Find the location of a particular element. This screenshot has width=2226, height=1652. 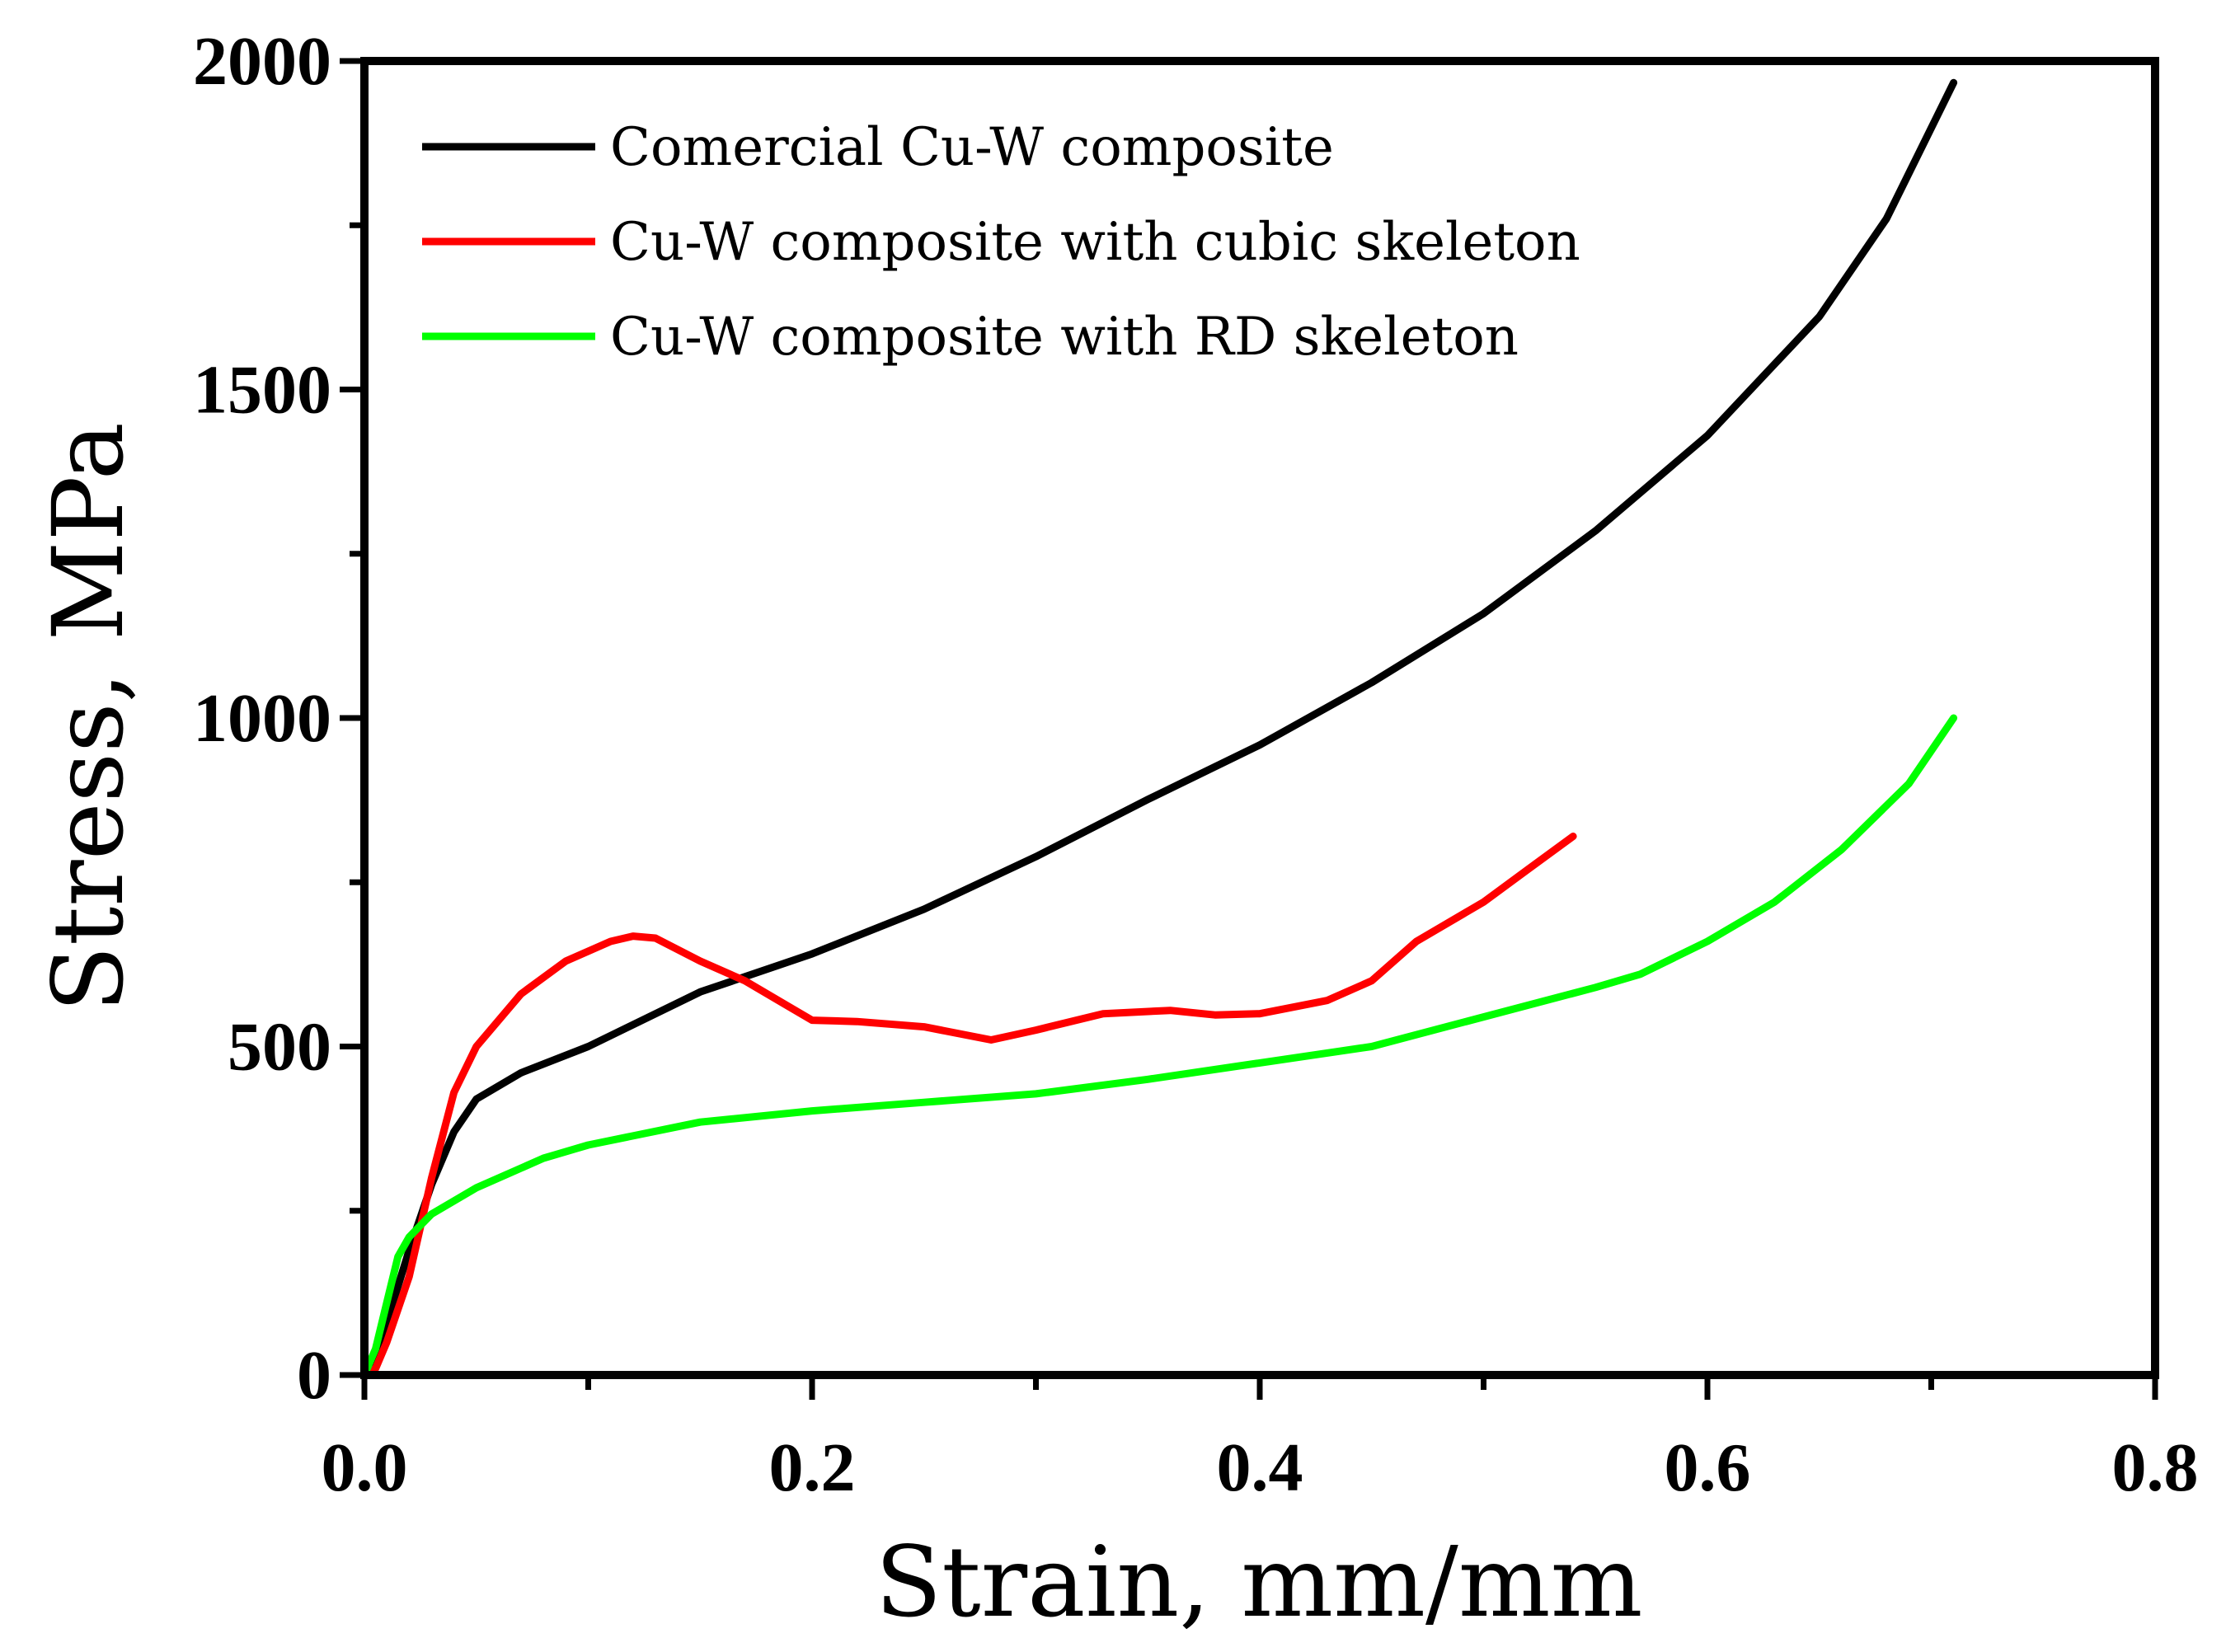

y-tick-label: 2000 is located at coordinates (262, 62).